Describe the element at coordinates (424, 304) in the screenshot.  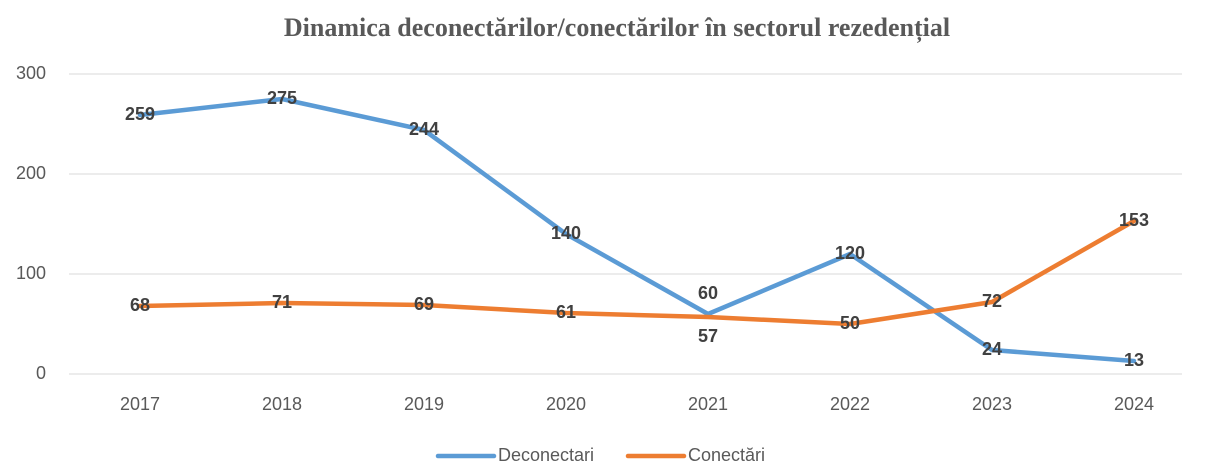
I see `data-label: 69` at that location.